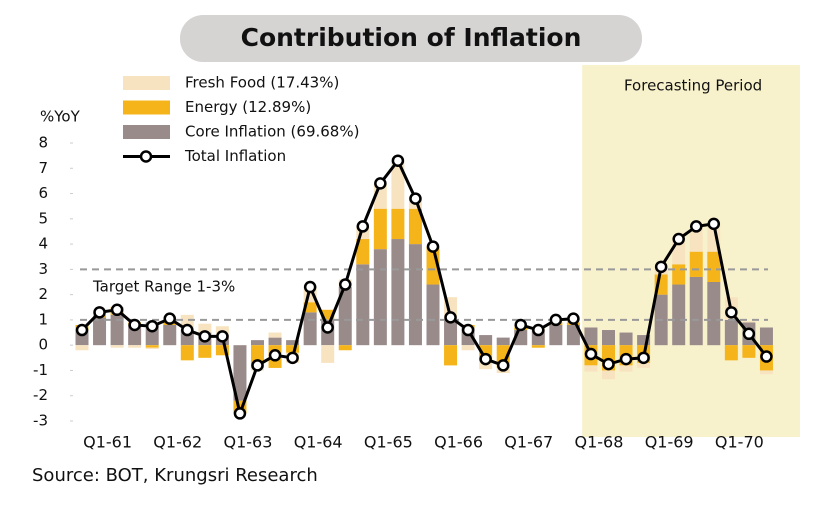  What do you see at coordinates (146, 83) in the screenshot?
I see `legend-swatch` at bounding box center [146, 83].